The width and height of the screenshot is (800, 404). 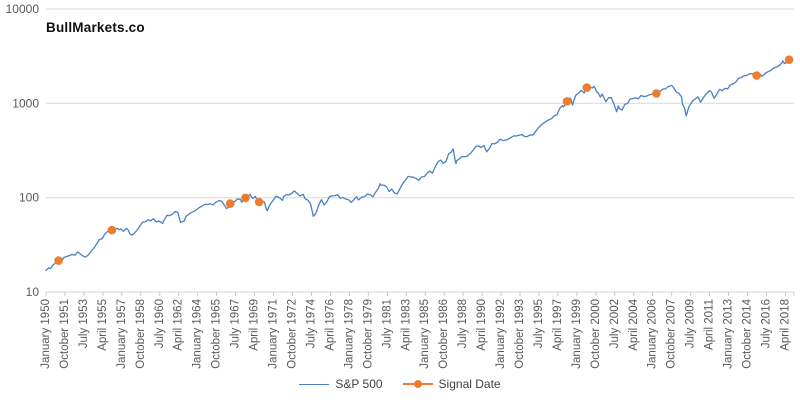 I want to click on legend-label-sp500: S&P 500, so click(x=359, y=384).